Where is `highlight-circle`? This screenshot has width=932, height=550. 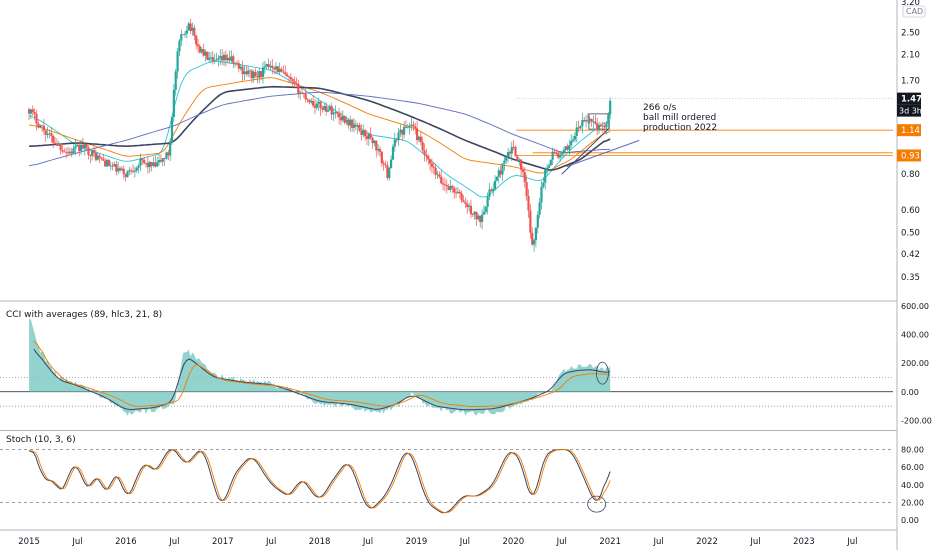 highlight-circle is located at coordinates (602, 373).